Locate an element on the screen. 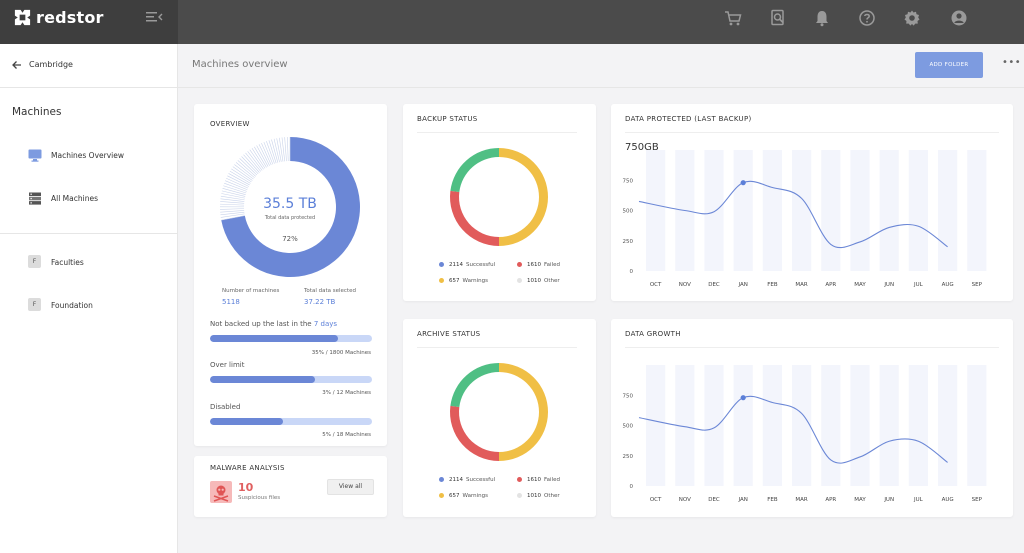 This screenshot has height=553, width=1024. sidebar-item-label: Machines Overview is located at coordinates (87, 155).